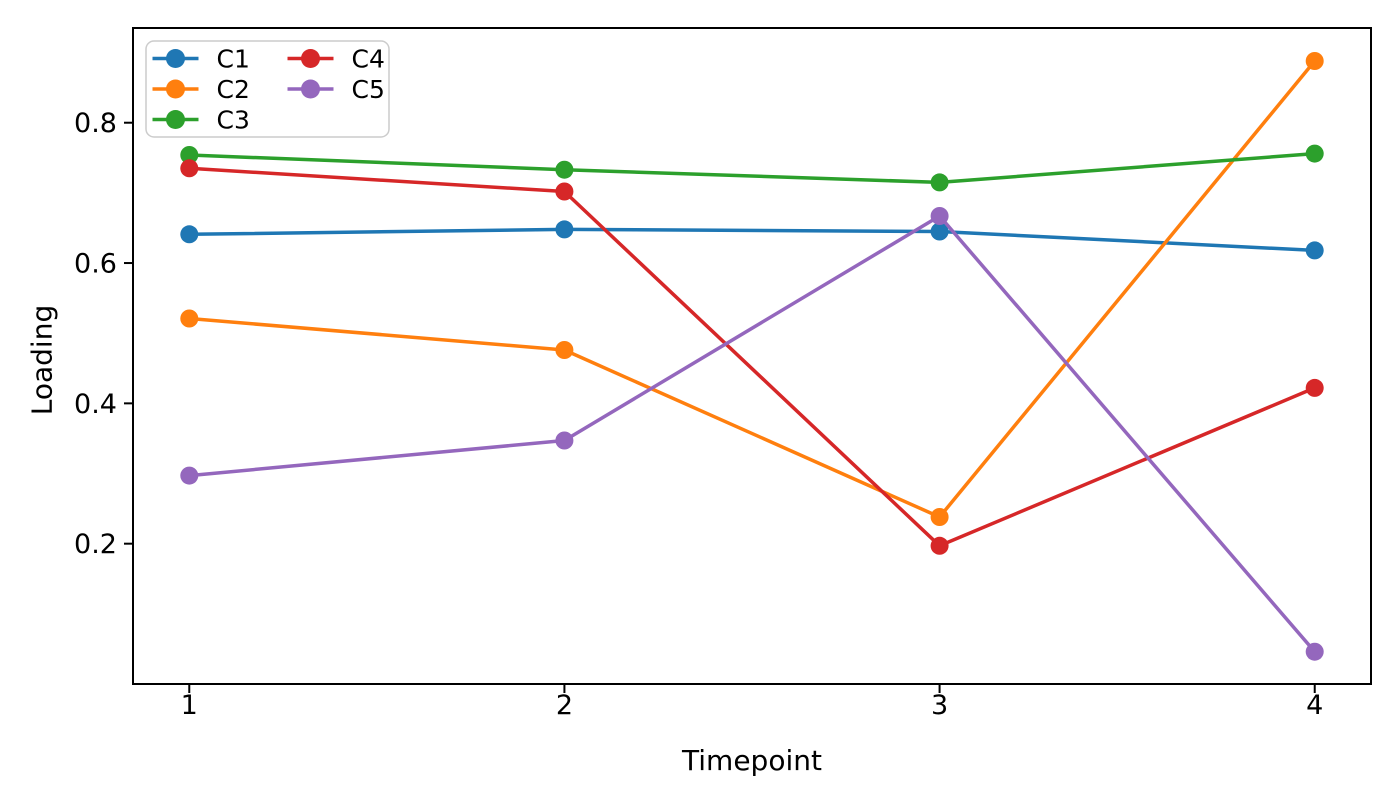  Describe the element at coordinates (201, 58) in the screenshot. I see `legend-entry-C1: C1` at that location.